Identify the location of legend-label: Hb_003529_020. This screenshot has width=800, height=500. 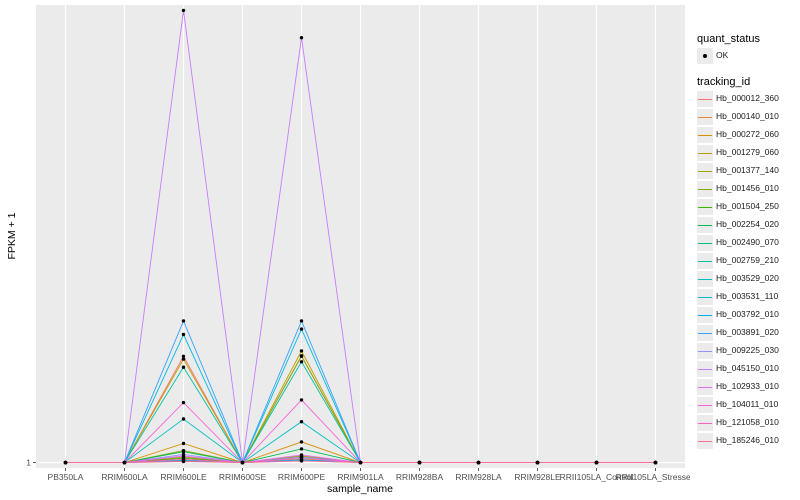
(747, 278).